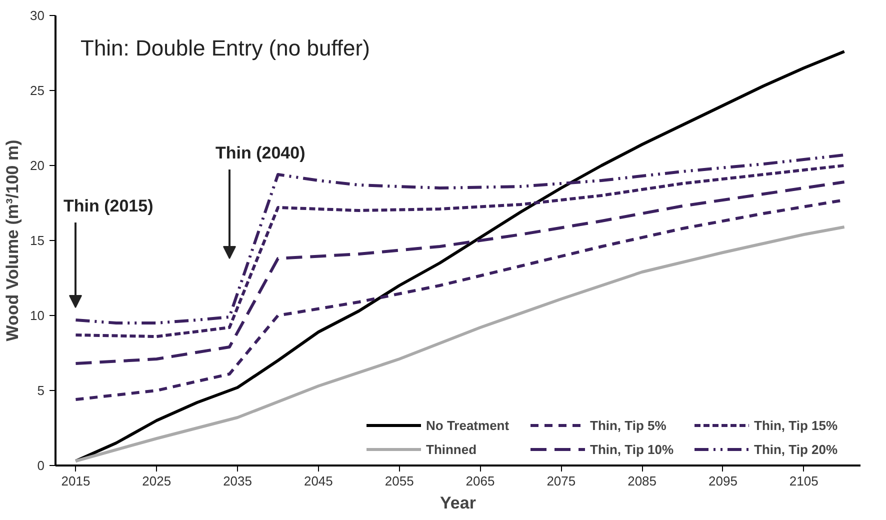 The height and width of the screenshot is (520, 886). What do you see at coordinates (632, 449) in the screenshot?
I see `legend-label: Thin, Tip 10%` at bounding box center [632, 449].